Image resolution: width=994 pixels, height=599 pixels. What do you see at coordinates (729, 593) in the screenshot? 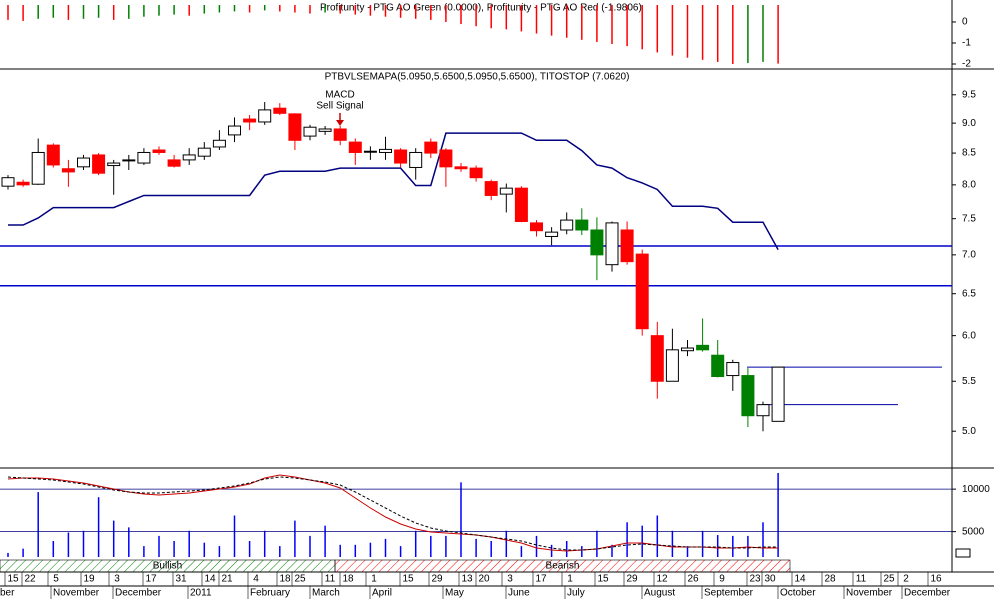
I see `month-label: September` at bounding box center [729, 593].